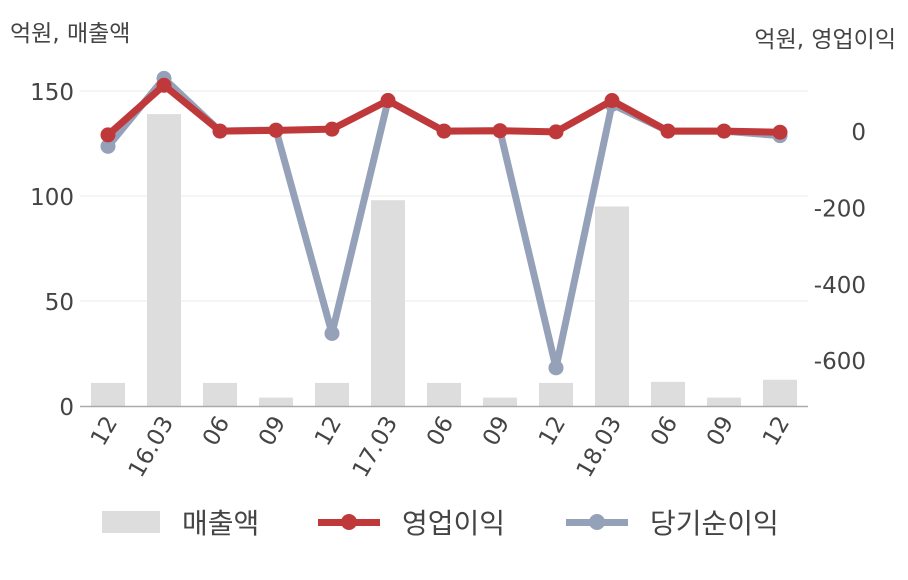 The height and width of the screenshot is (580, 908). Describe the element at coordinates (840, 362) in the screenshot. I see `right-axis-tick-label: -600` at that location.